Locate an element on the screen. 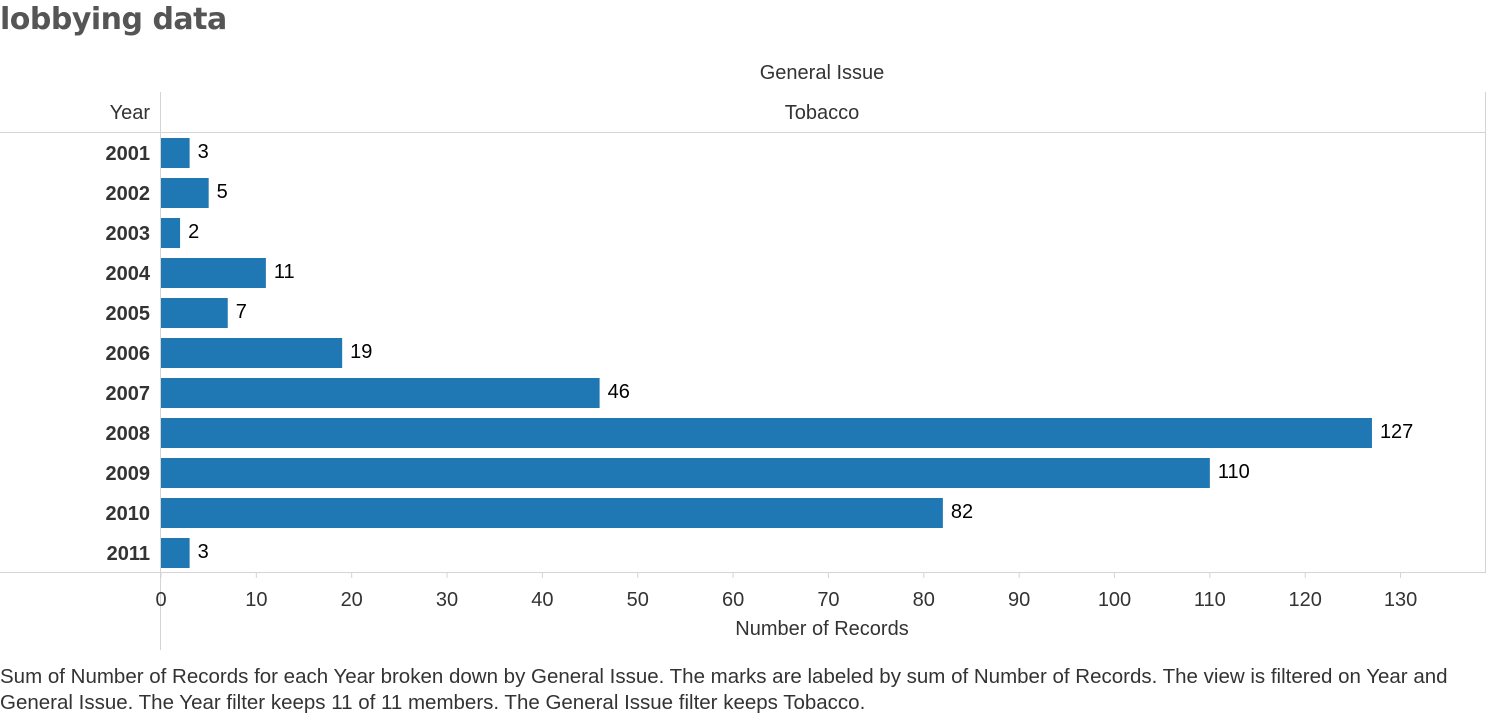 This screenshot has height=722, width=1490. column-header-title: General Issue is located at coordinates (822, 73).